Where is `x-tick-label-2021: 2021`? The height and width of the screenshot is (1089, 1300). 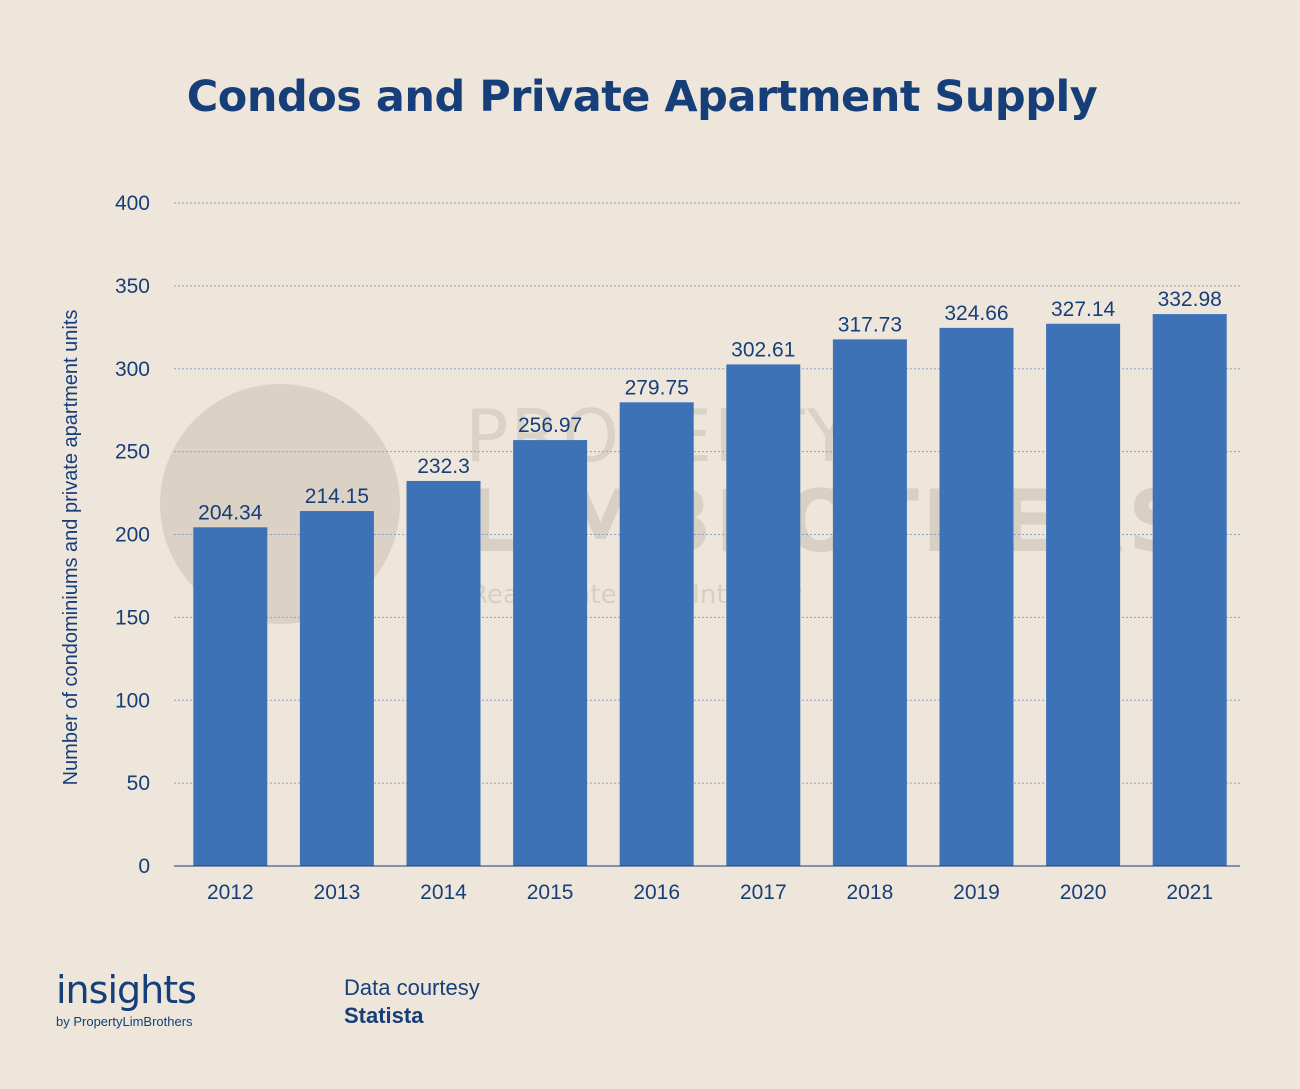
x-tick-label-2021: 2021 is located at coordinates (1189, 892).